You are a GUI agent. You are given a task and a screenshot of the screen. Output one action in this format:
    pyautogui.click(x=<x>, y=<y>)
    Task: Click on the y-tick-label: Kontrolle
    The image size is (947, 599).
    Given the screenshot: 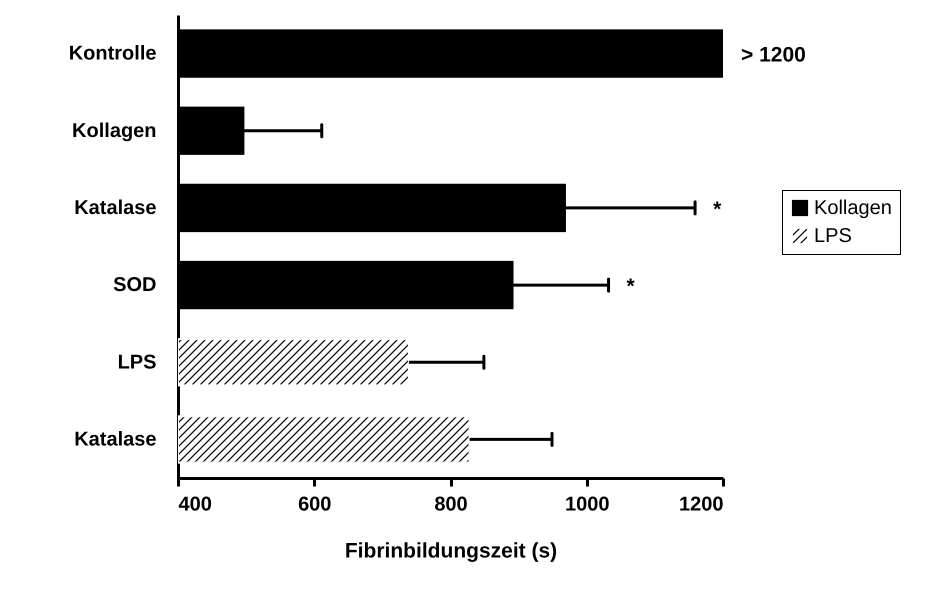 What is the action you would take?
    pyautogui.click(x=112, y=53)
    